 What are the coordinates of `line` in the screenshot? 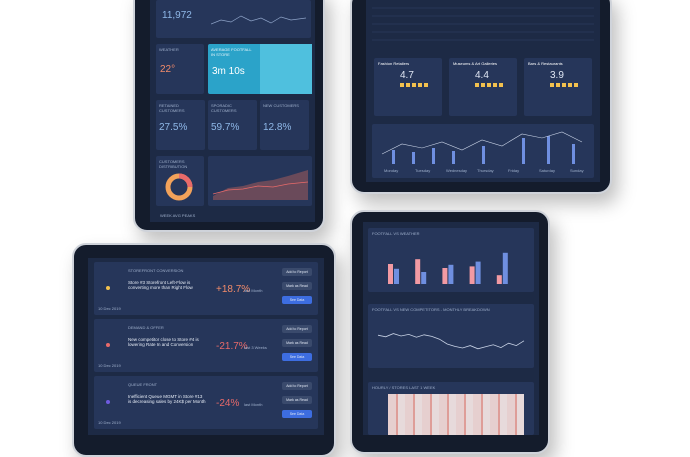 It's located at (451, 341).